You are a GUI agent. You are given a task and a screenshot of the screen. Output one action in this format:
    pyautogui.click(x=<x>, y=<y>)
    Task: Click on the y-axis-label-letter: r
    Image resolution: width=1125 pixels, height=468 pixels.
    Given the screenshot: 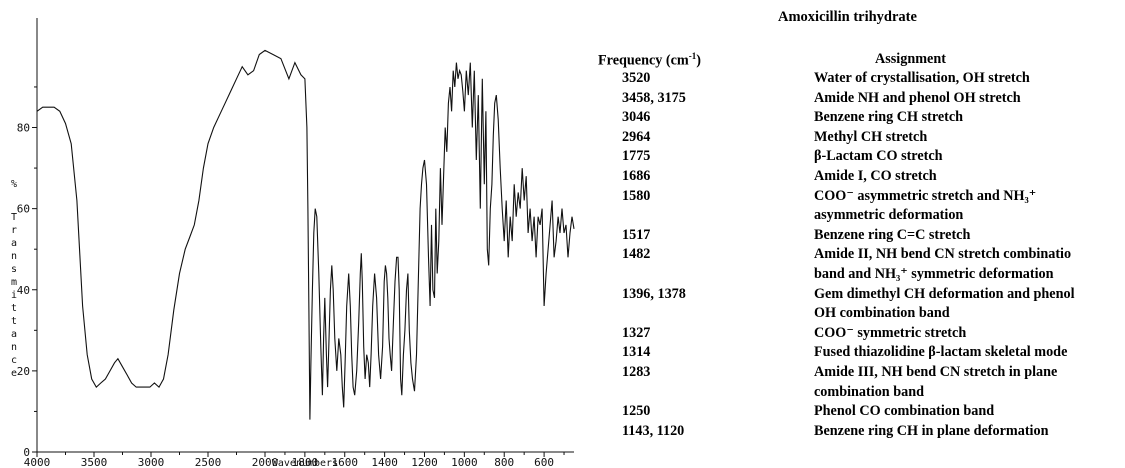 What is the action you would take?
    pyautogui.click(x=14, y=230)
    